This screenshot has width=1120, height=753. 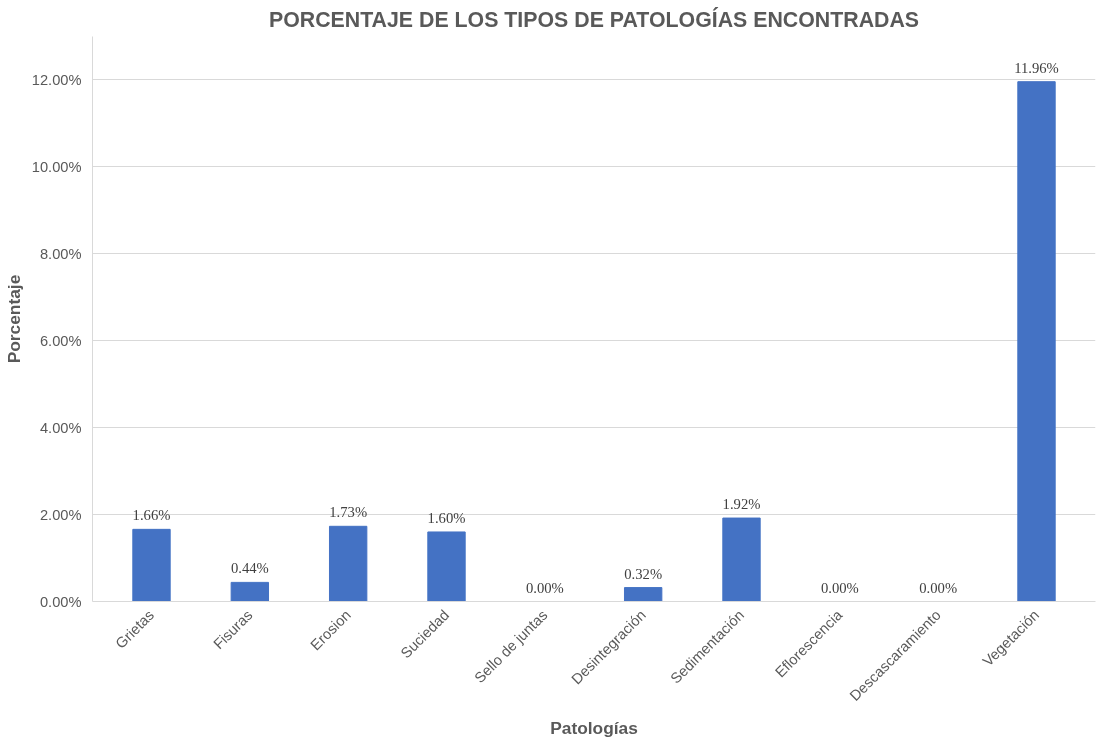 I want to click on y-tick-label: 4.00%, so click(x=60, y=427).